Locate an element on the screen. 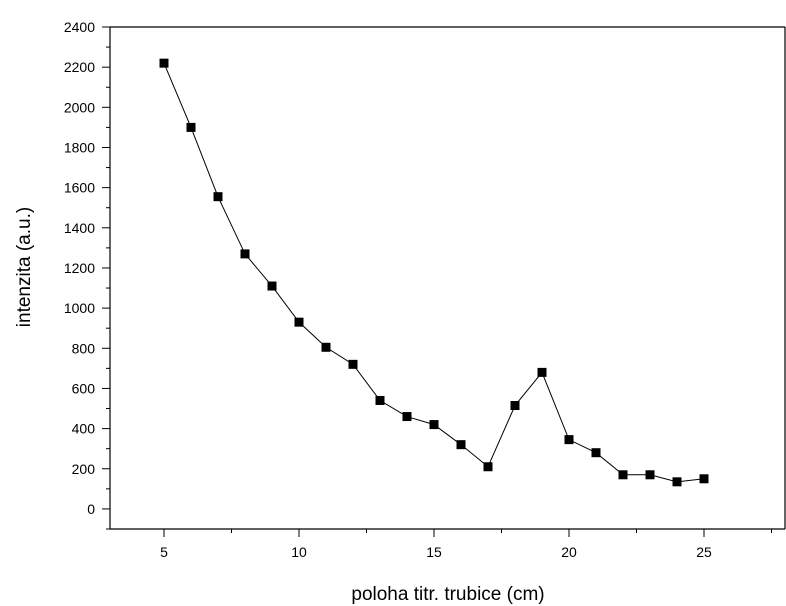  y-tick-label: 1800 is located at coordinates (79, 147).